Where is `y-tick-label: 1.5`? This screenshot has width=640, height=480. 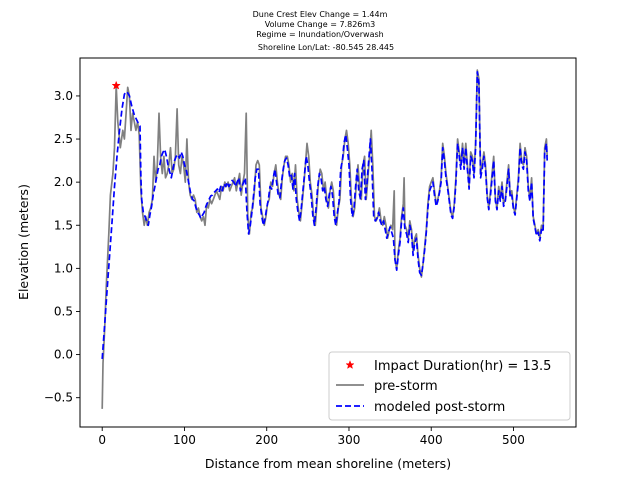 y-tick-label: 1.5 is located at coordinates (63, 225).